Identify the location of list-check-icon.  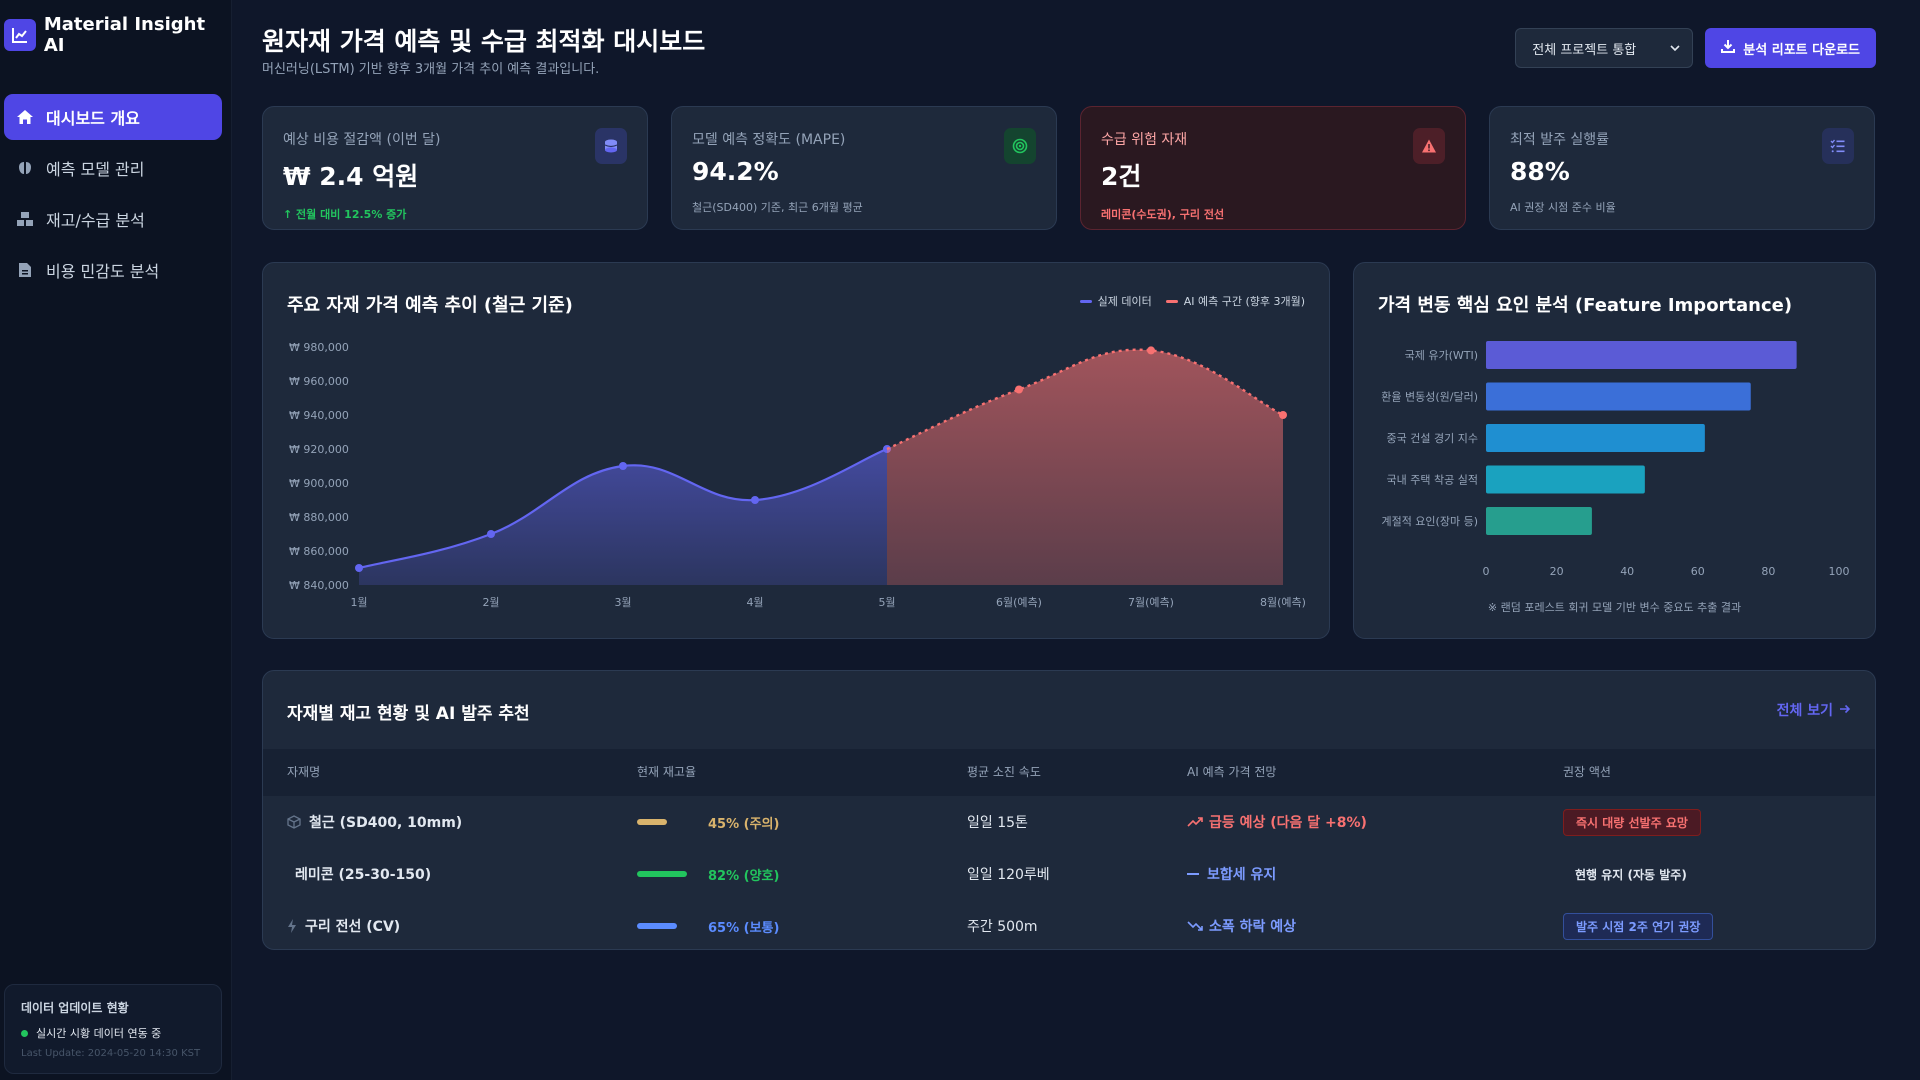
(1838, 146).